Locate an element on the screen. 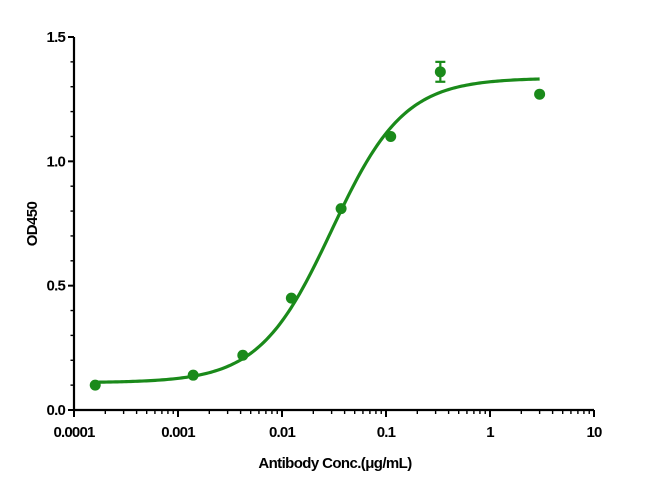 This screenshot has height=492, width=650. y-tick-label: 0.5 is located at coordinates (56, 286).